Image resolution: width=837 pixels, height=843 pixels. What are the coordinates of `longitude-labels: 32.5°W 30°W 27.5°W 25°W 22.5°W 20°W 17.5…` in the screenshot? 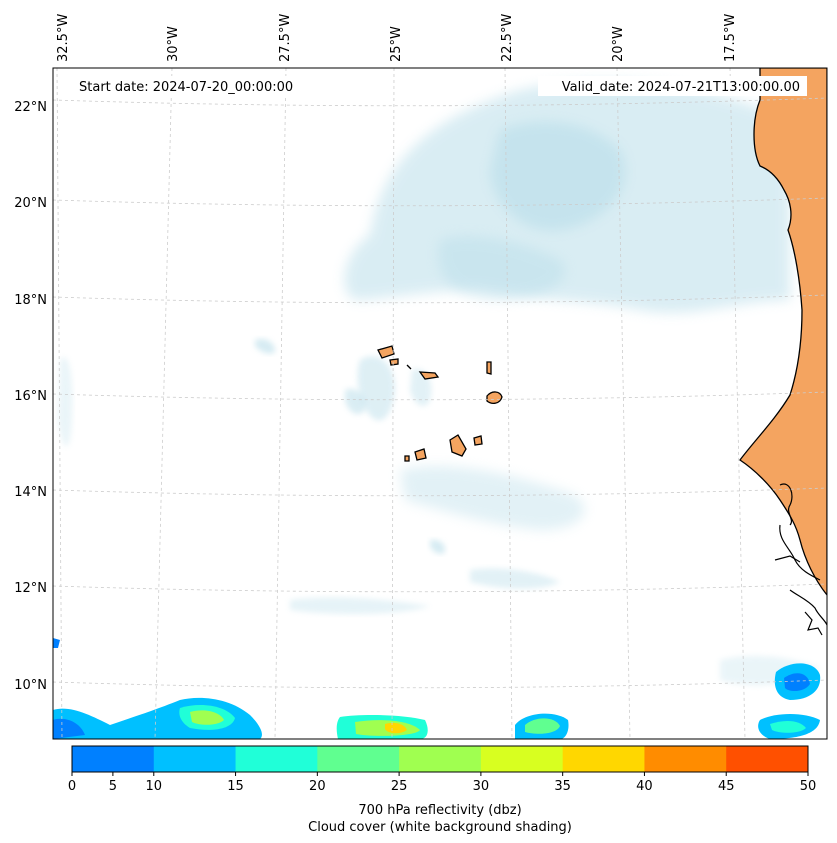 It's located at (397, 38).